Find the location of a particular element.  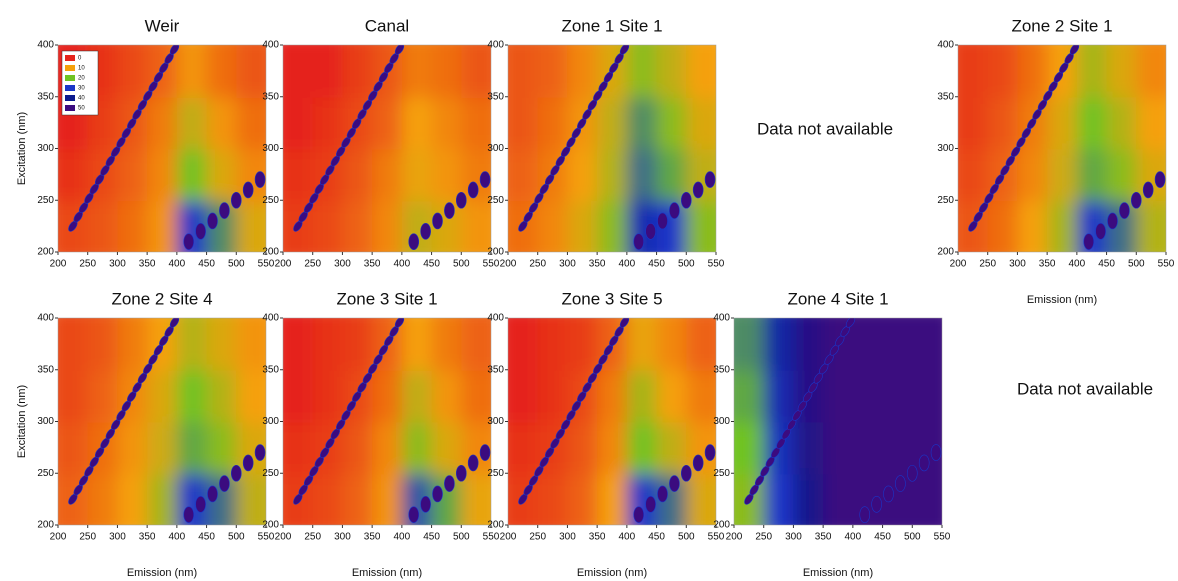

legend-label: 20 is located at coordinates (81, 79).